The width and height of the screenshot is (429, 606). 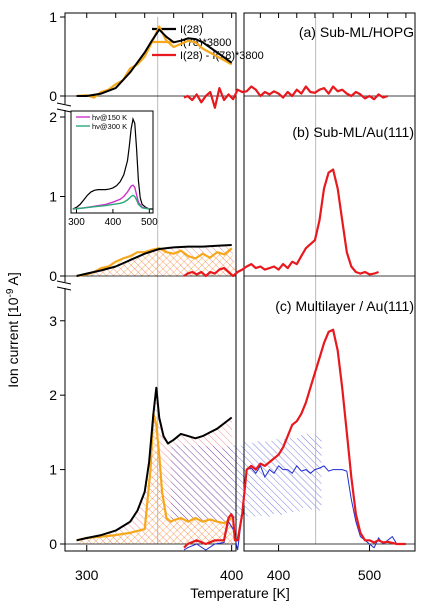 I want to click on y-tick-label-b-2: 2, so click(x=53, y=117).